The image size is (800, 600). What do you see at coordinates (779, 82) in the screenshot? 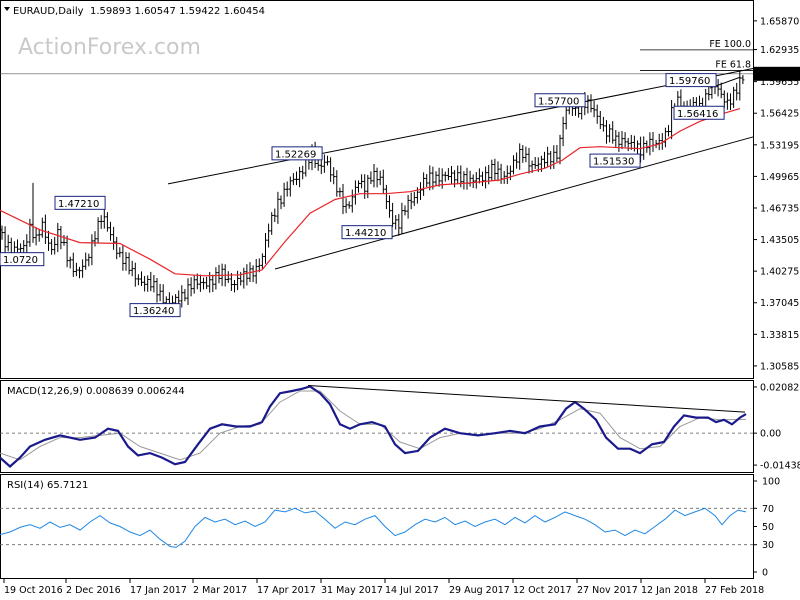
I see `price-tick-label: 1.59655` at bounding box center [779, 82].